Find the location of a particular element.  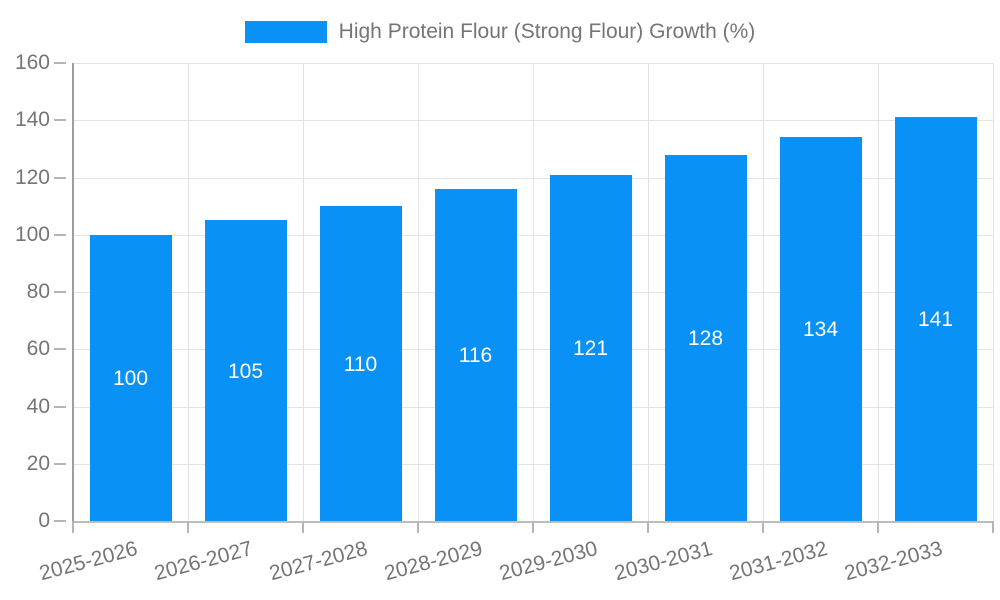

y-axis-line is located at coordinates (73, 298).